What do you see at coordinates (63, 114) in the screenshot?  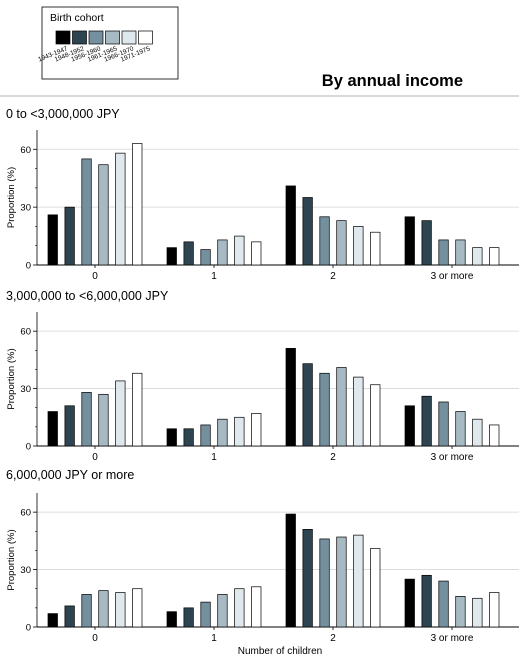 I see `panel-title: 0 to <3,000,000 JPY` at bounding box center [63, 114].